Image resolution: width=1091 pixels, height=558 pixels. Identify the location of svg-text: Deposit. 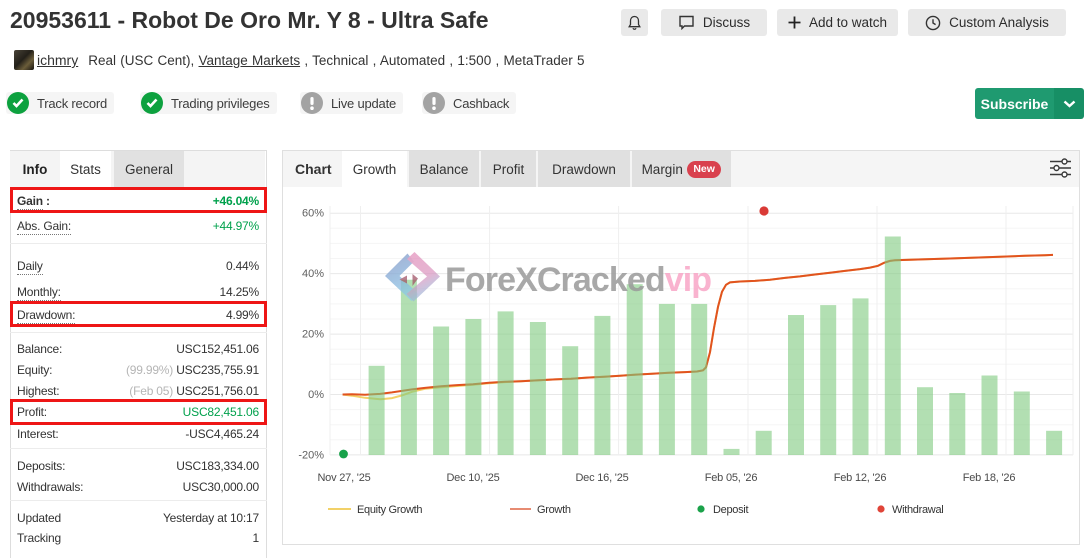
(730, 510).